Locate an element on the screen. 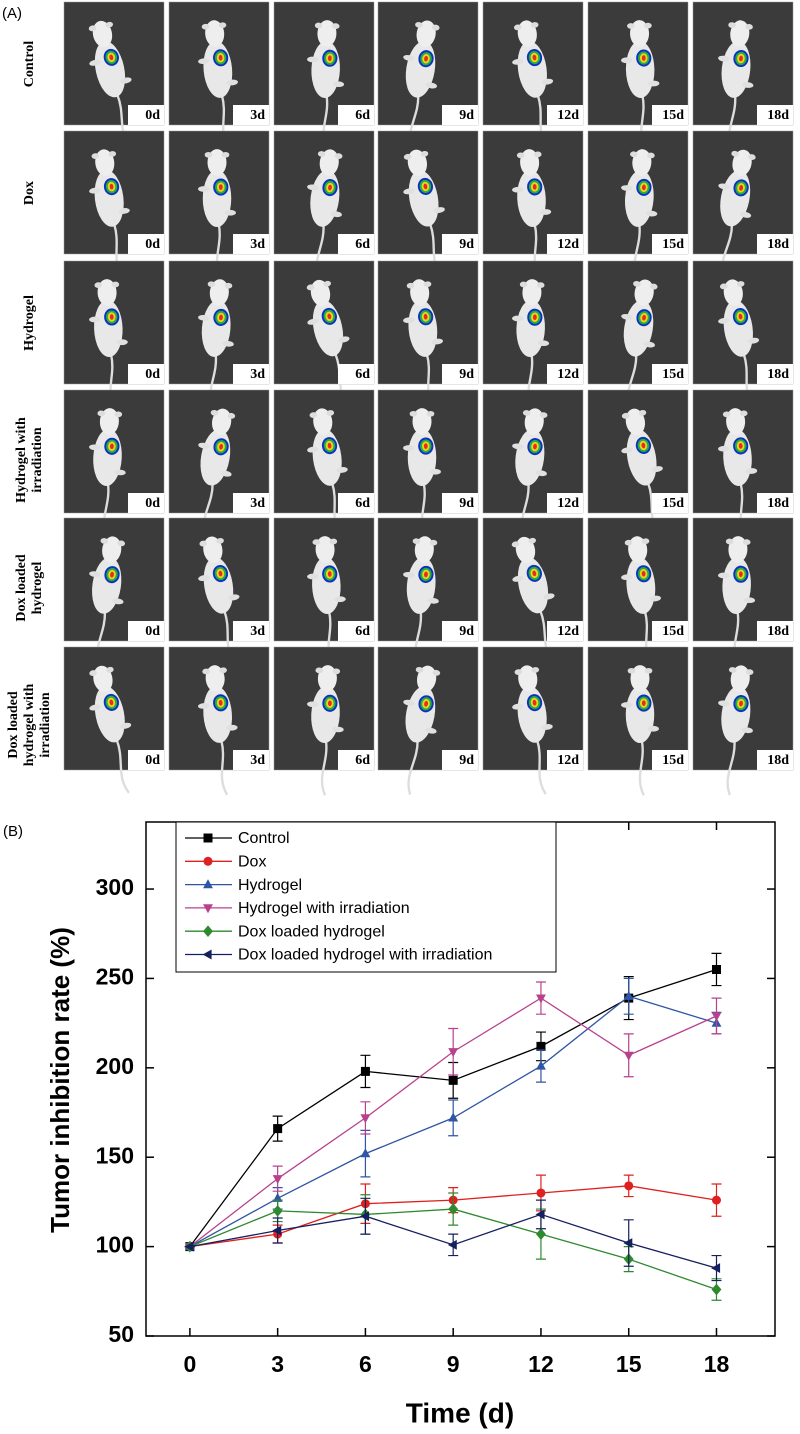  legend-label: Dox loaded hydrogel is located at coordinates (311, 931).